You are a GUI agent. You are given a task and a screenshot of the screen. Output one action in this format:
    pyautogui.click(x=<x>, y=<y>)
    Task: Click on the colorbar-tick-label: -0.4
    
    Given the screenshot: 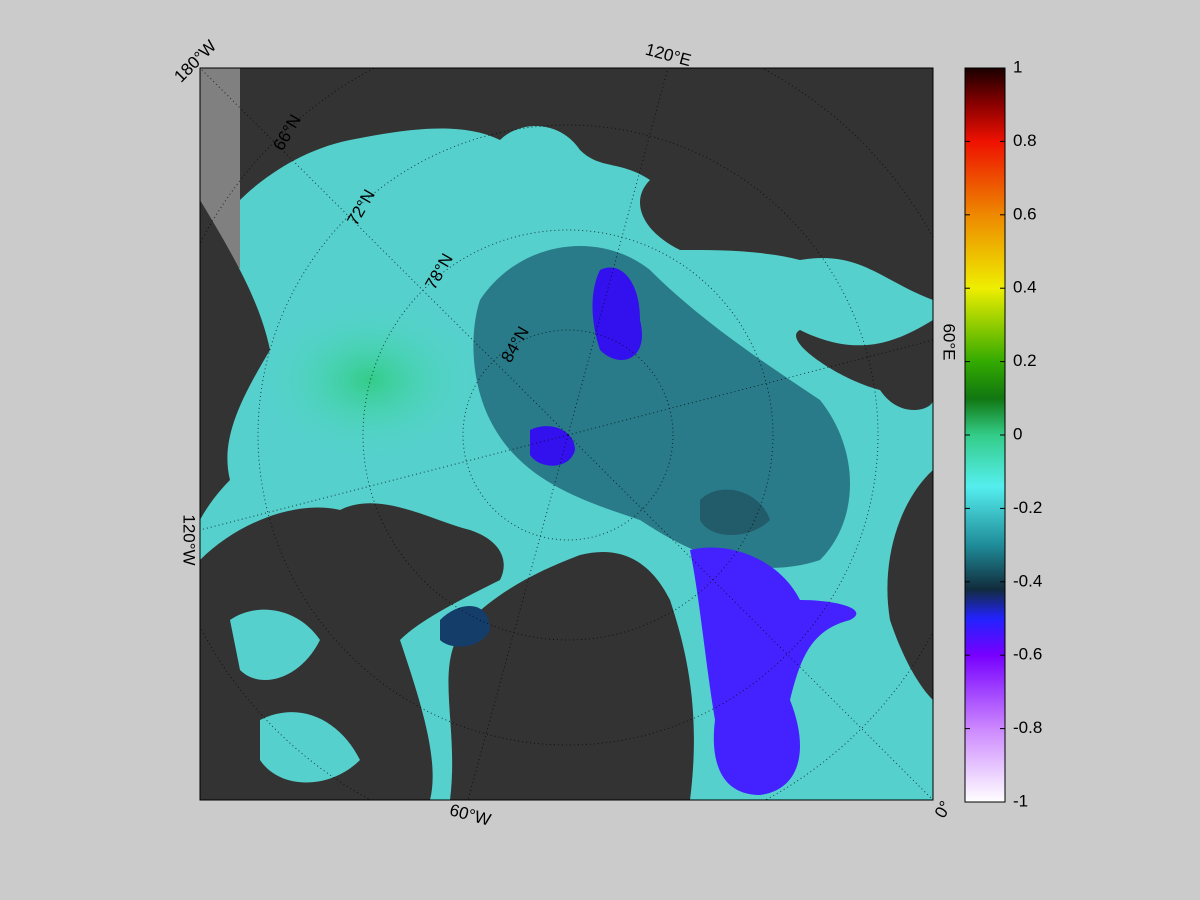 What is the action you would take?
    pyautogui.click(x=1027, y=580)
    